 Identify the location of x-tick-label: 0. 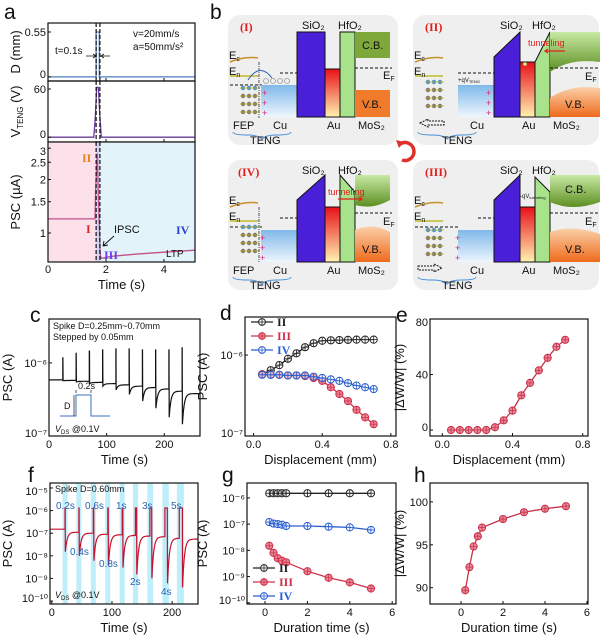
(48, 270).